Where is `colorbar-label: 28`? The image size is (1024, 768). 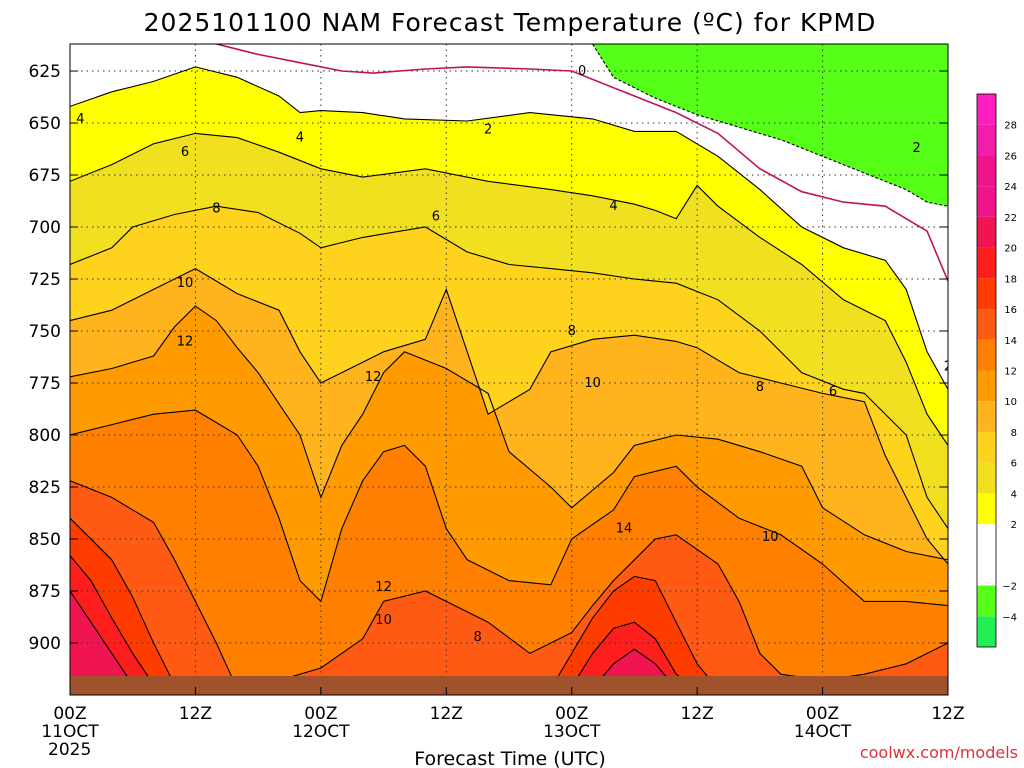
colorbar-label: 28 is located at coordinates (1010, 126).